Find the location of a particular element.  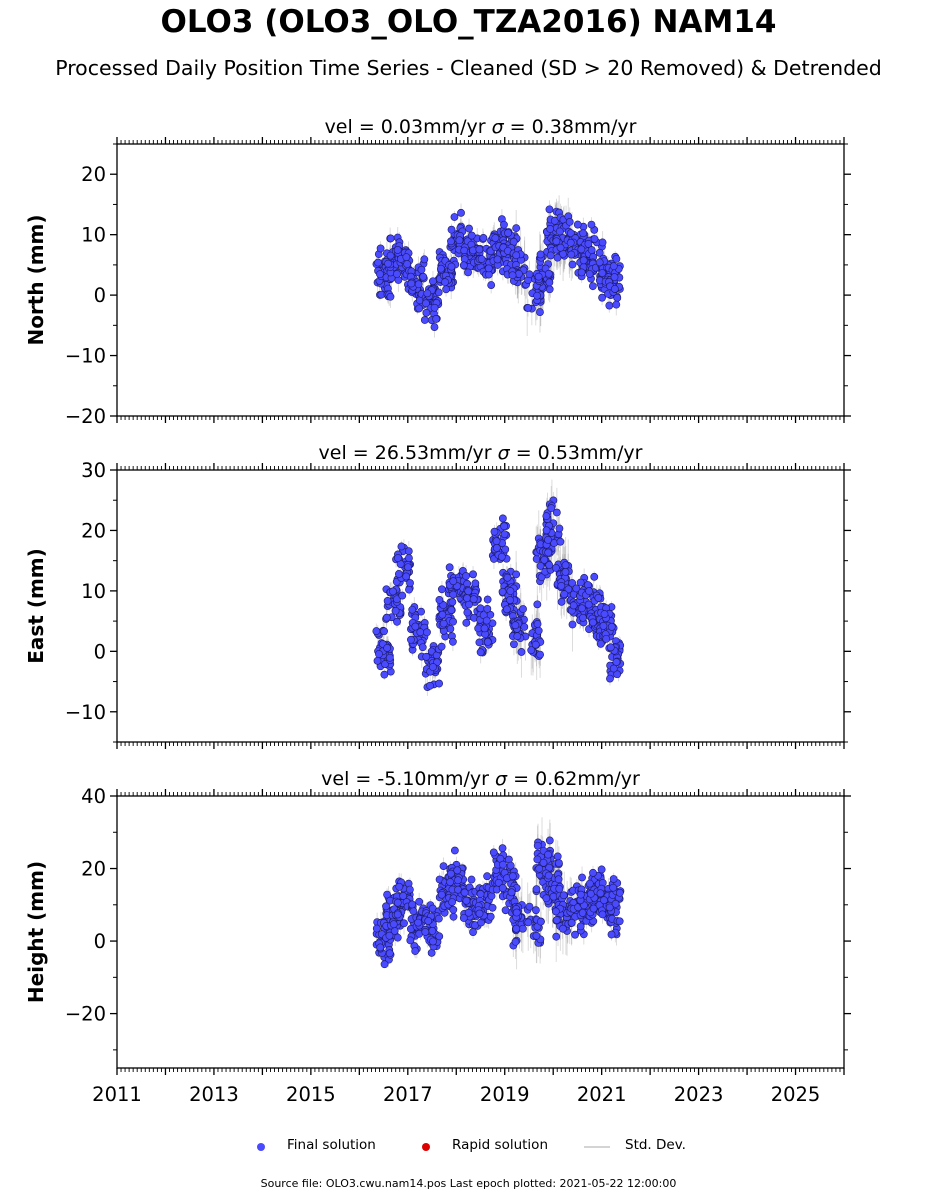

y-tick-label: 0 is located at coordinates (100, 651).